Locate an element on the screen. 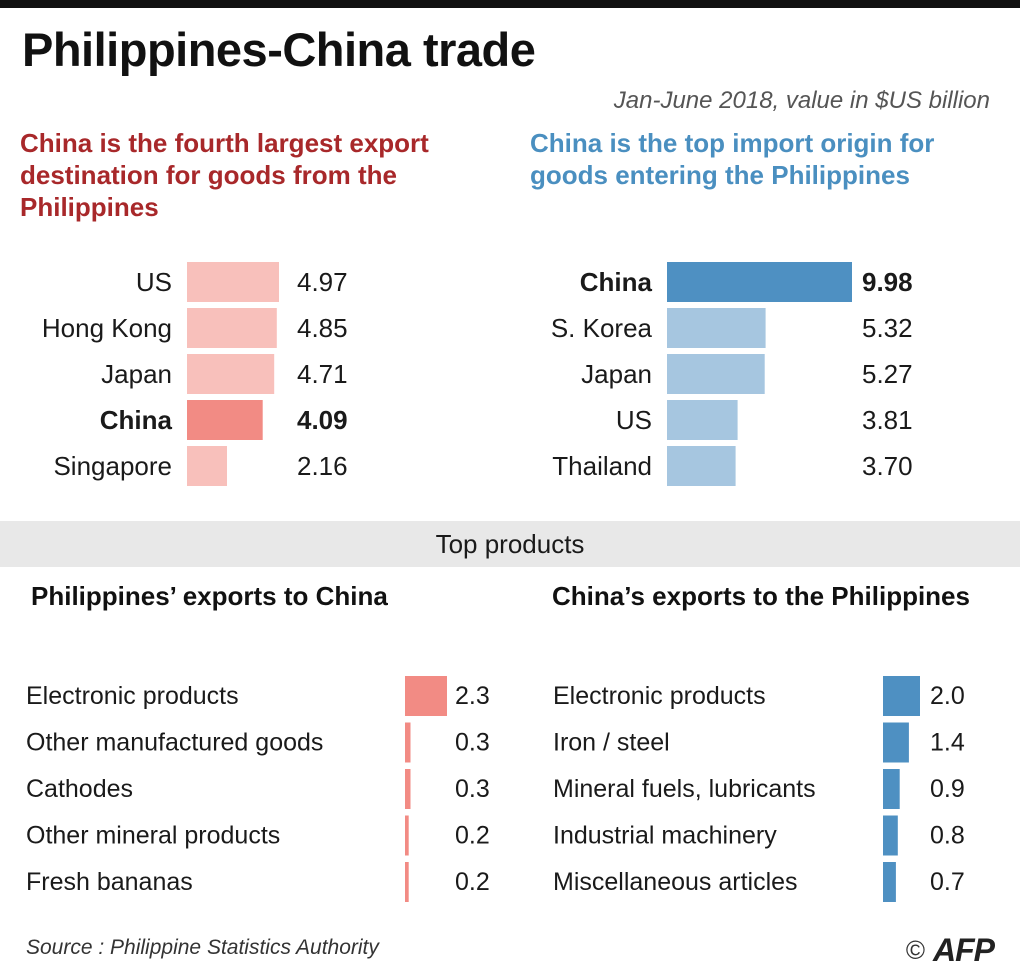 The width and height of the screenshot is (1020, 972). value-label-japan: 5.27 is located at coordinates (887, 374).